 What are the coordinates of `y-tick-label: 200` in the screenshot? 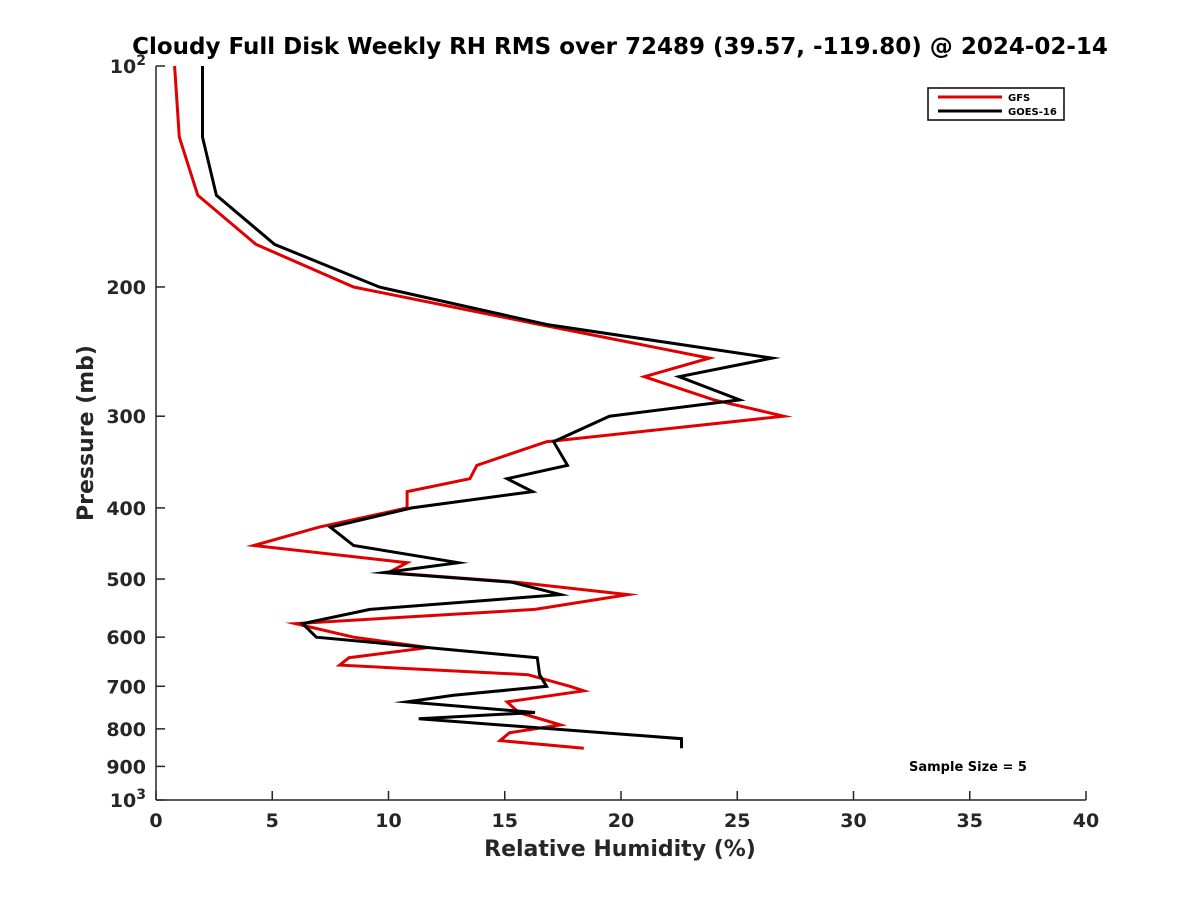 It's located at (126, 288).